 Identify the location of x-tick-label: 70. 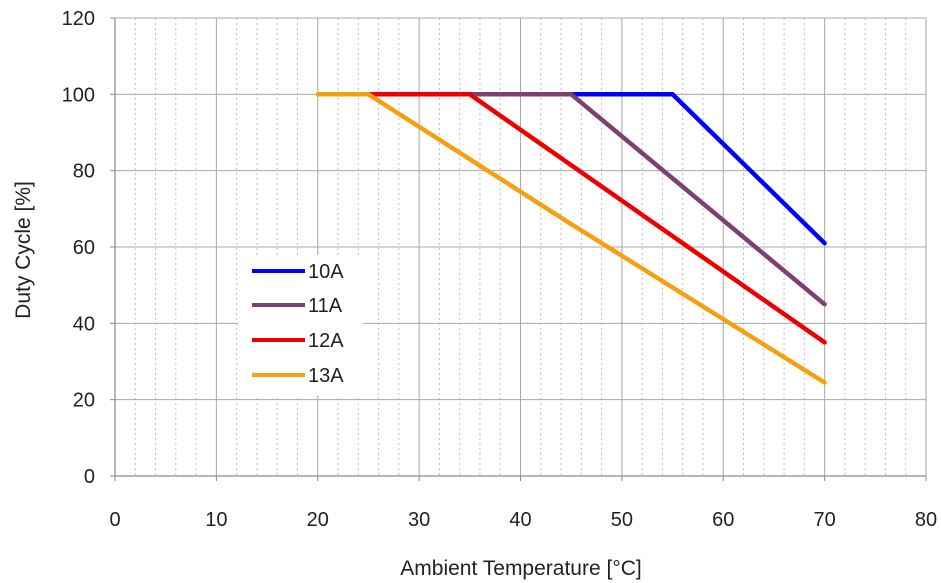
(825, 520).